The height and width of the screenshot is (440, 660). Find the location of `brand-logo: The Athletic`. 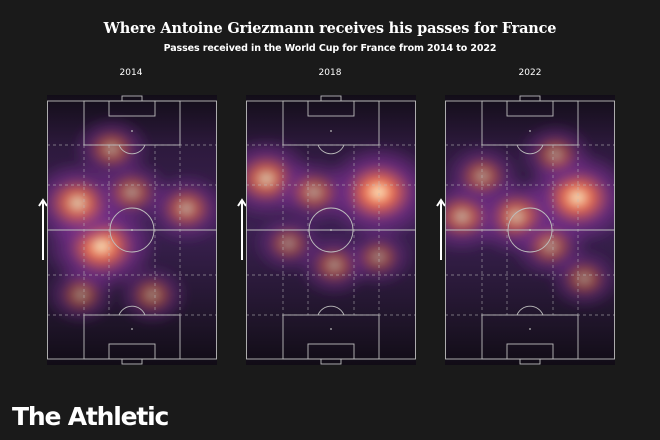

brand-logo: The Athletic is located at coordinates (90, 416).